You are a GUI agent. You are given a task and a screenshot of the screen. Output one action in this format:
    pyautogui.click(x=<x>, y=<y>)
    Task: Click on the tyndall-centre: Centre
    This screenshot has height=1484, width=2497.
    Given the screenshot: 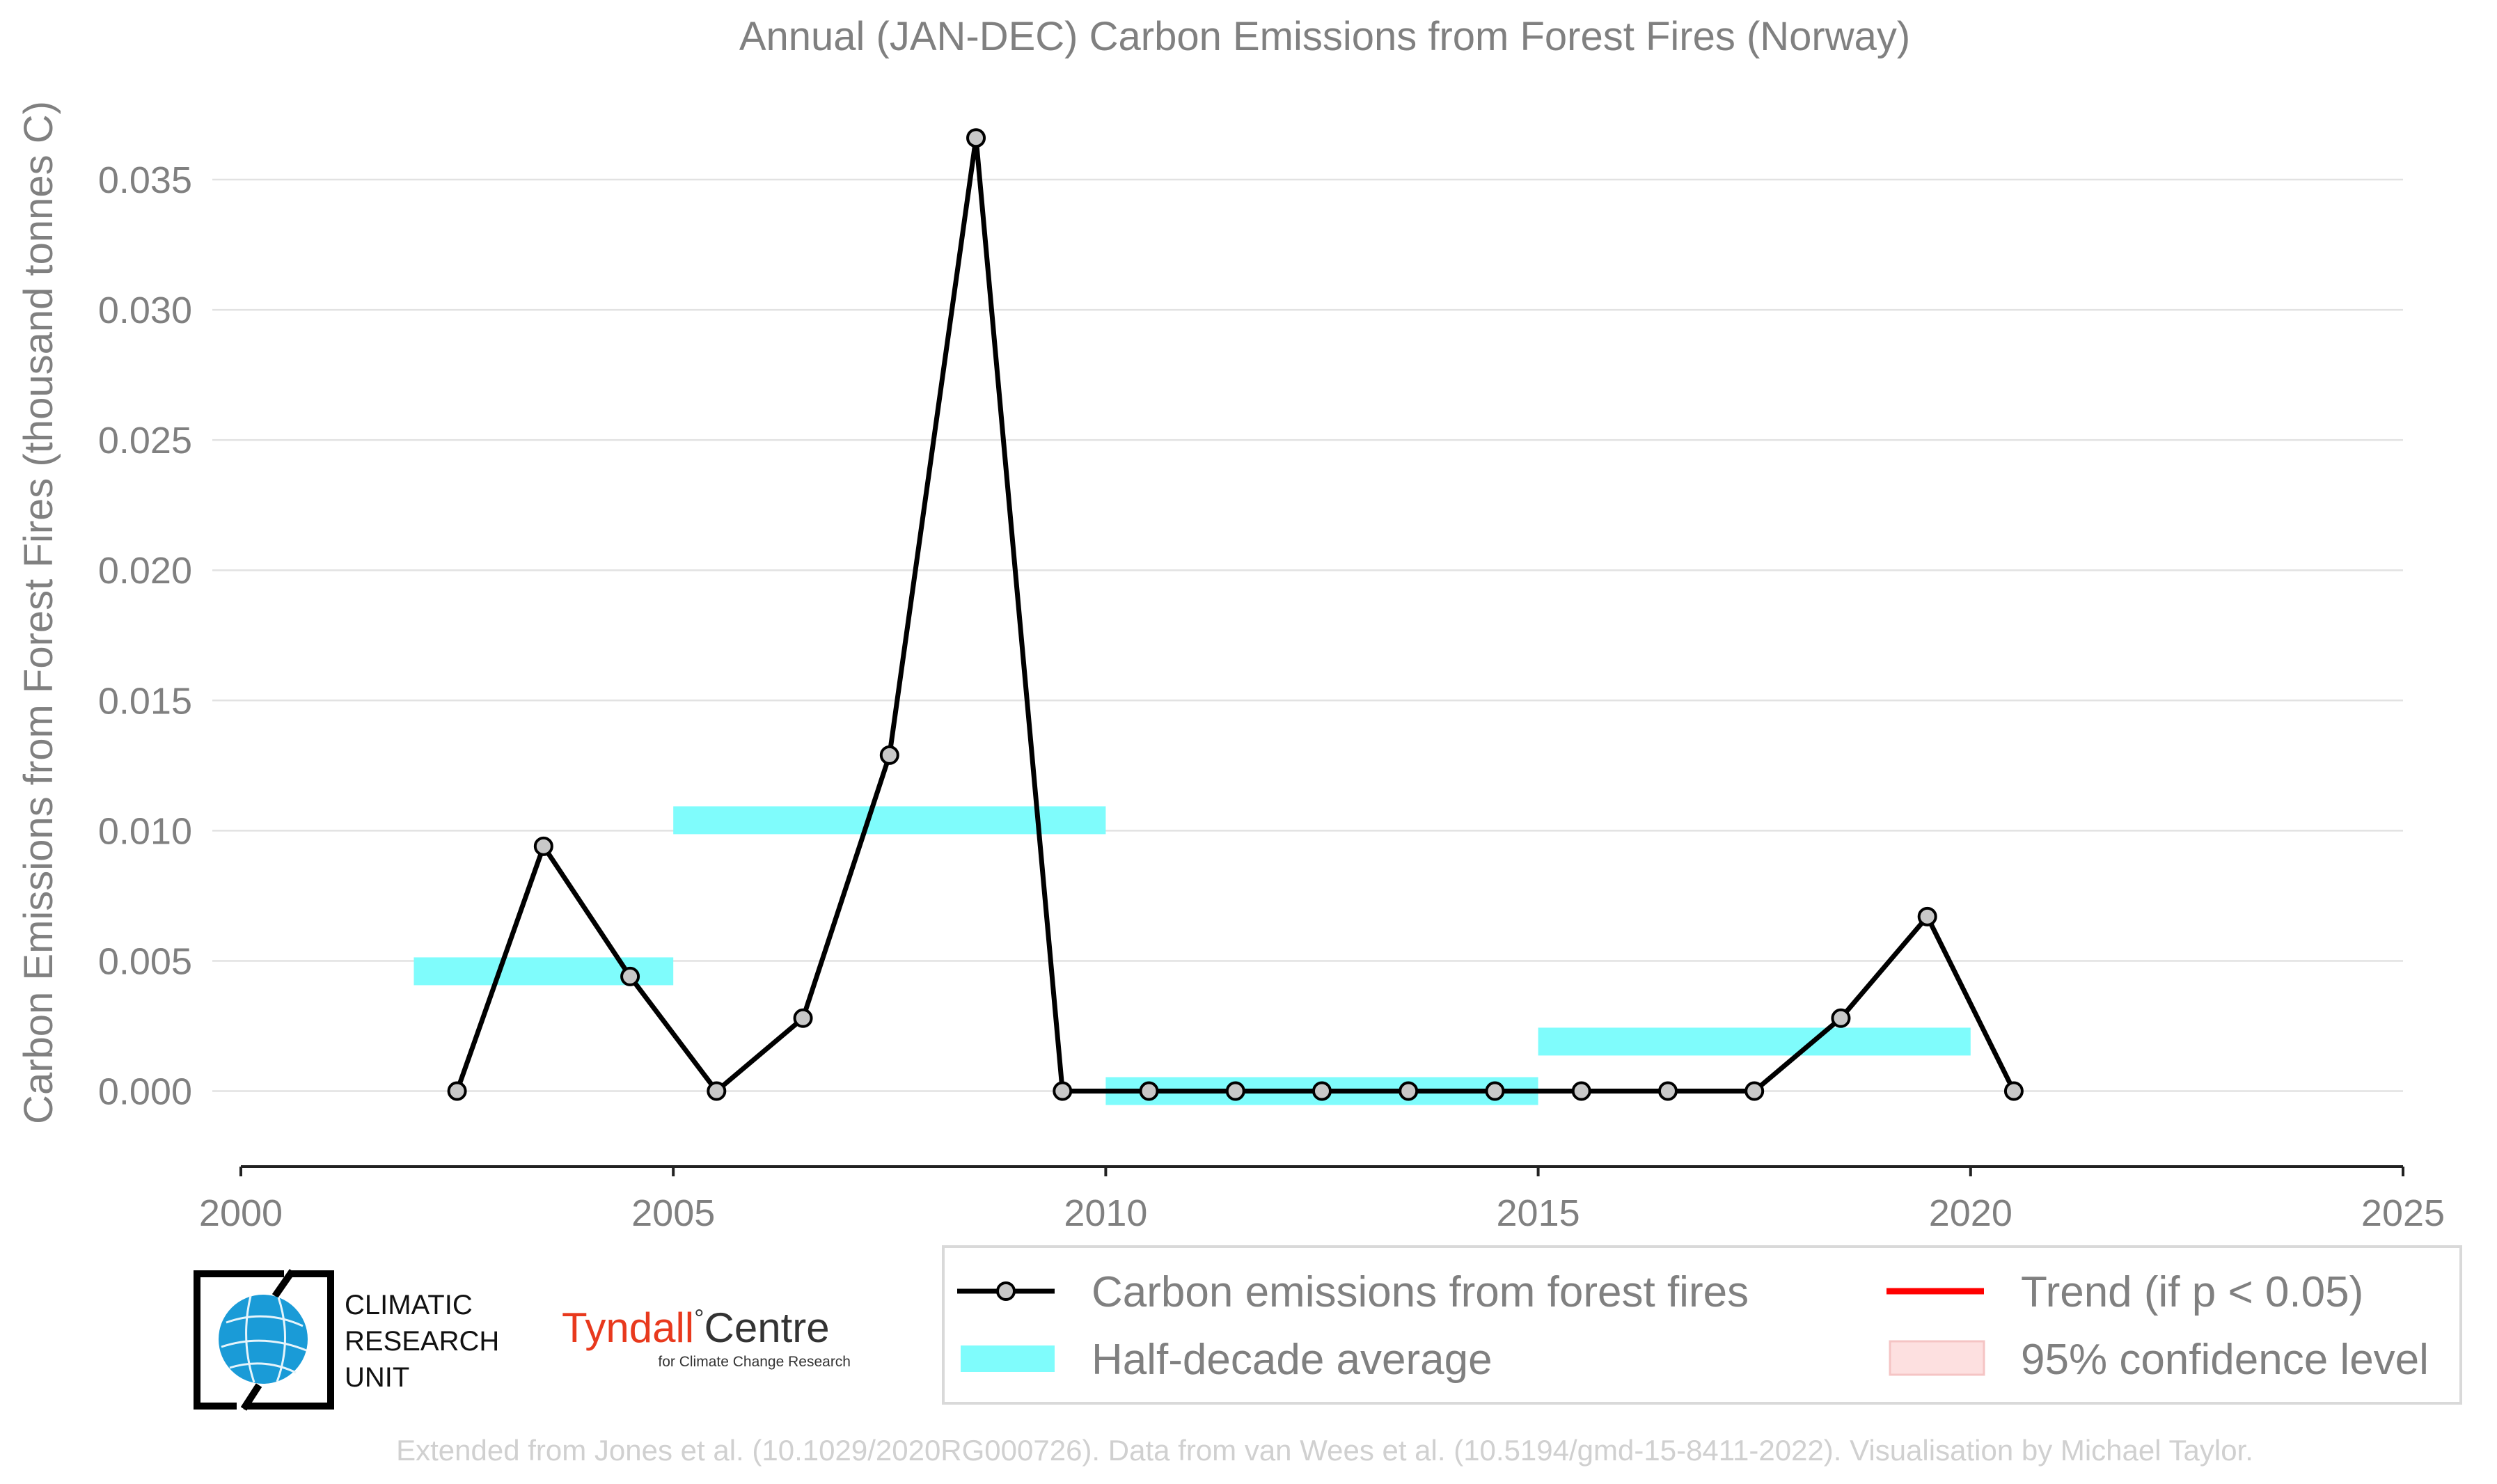 What is the action you would take?
    pyautogui.click(x=767, y=1327)
    